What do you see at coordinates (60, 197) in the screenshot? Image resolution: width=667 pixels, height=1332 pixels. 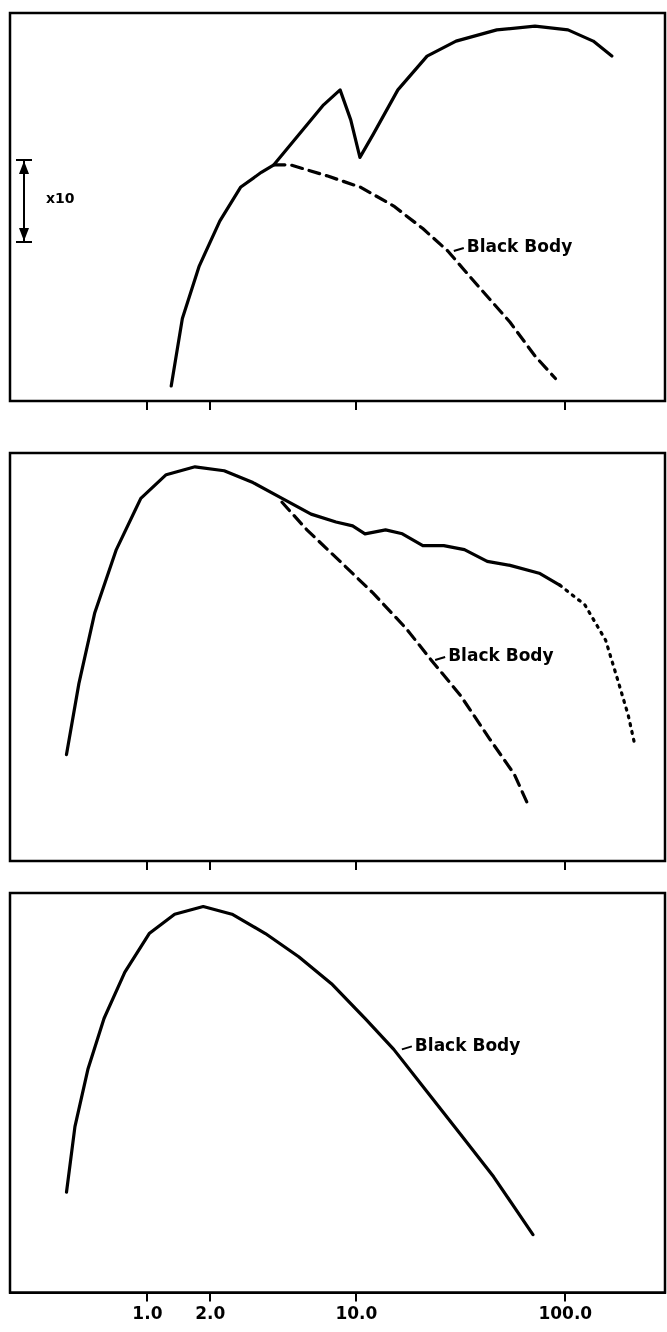 I see `annotation: x10` at bounding box center [60, 197].